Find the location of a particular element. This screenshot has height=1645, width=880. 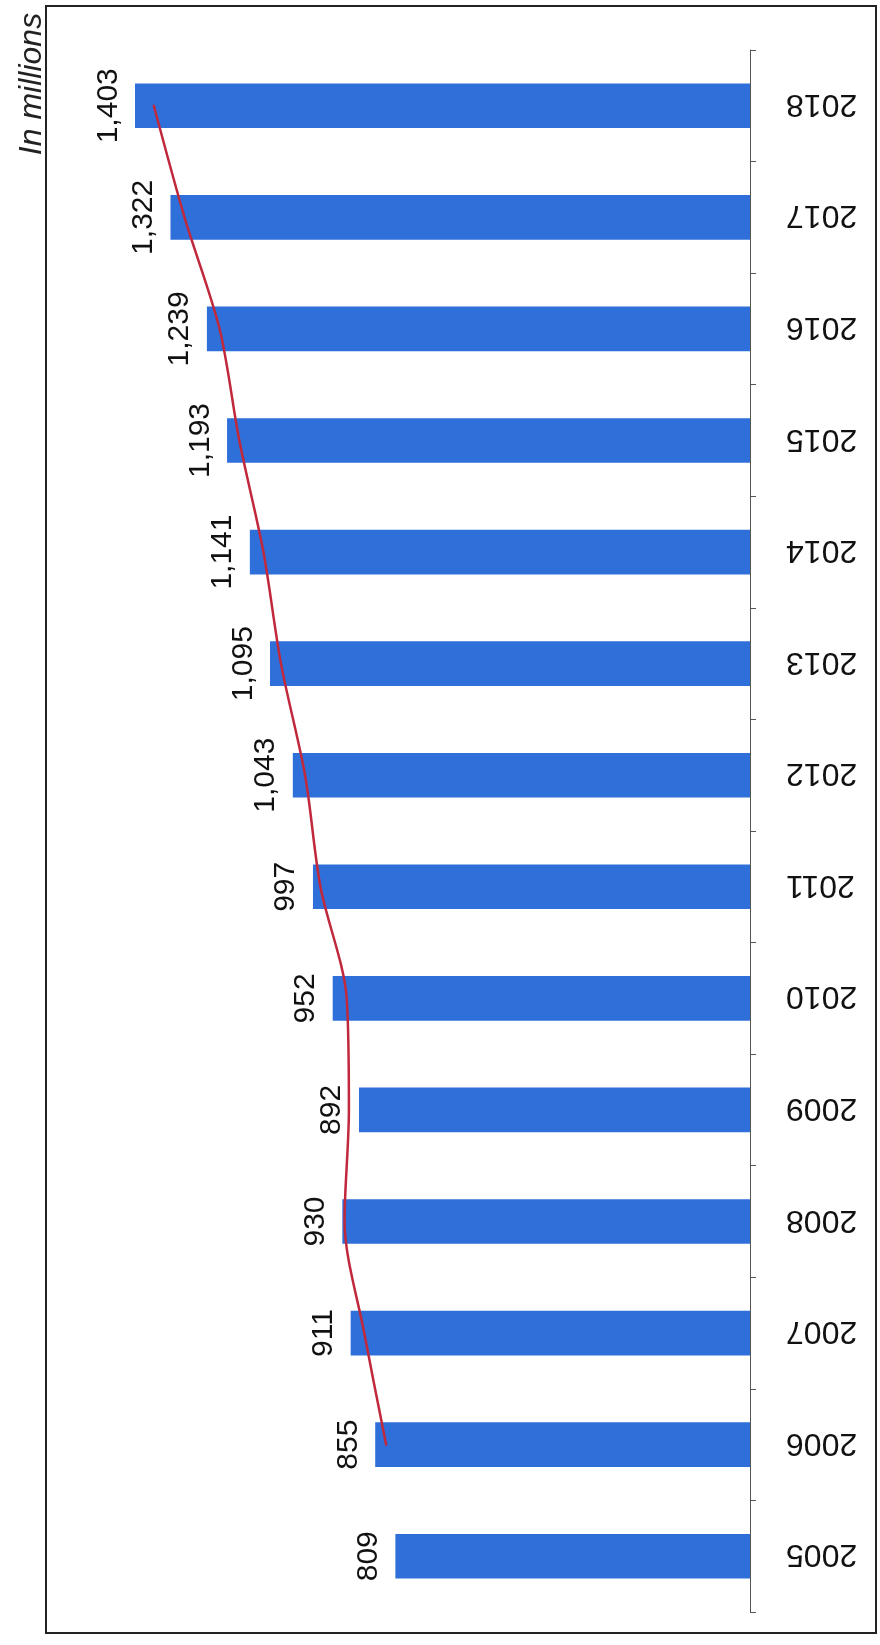

y-tick-label: 2005 is located at coordinates (822, 1556).